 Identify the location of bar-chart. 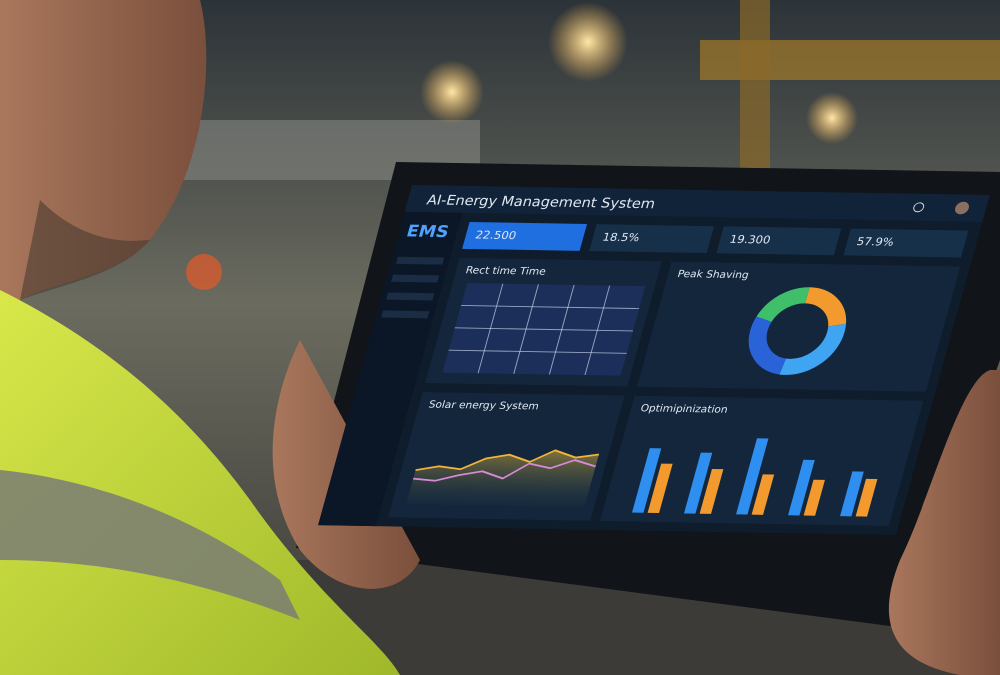
(755, 477).